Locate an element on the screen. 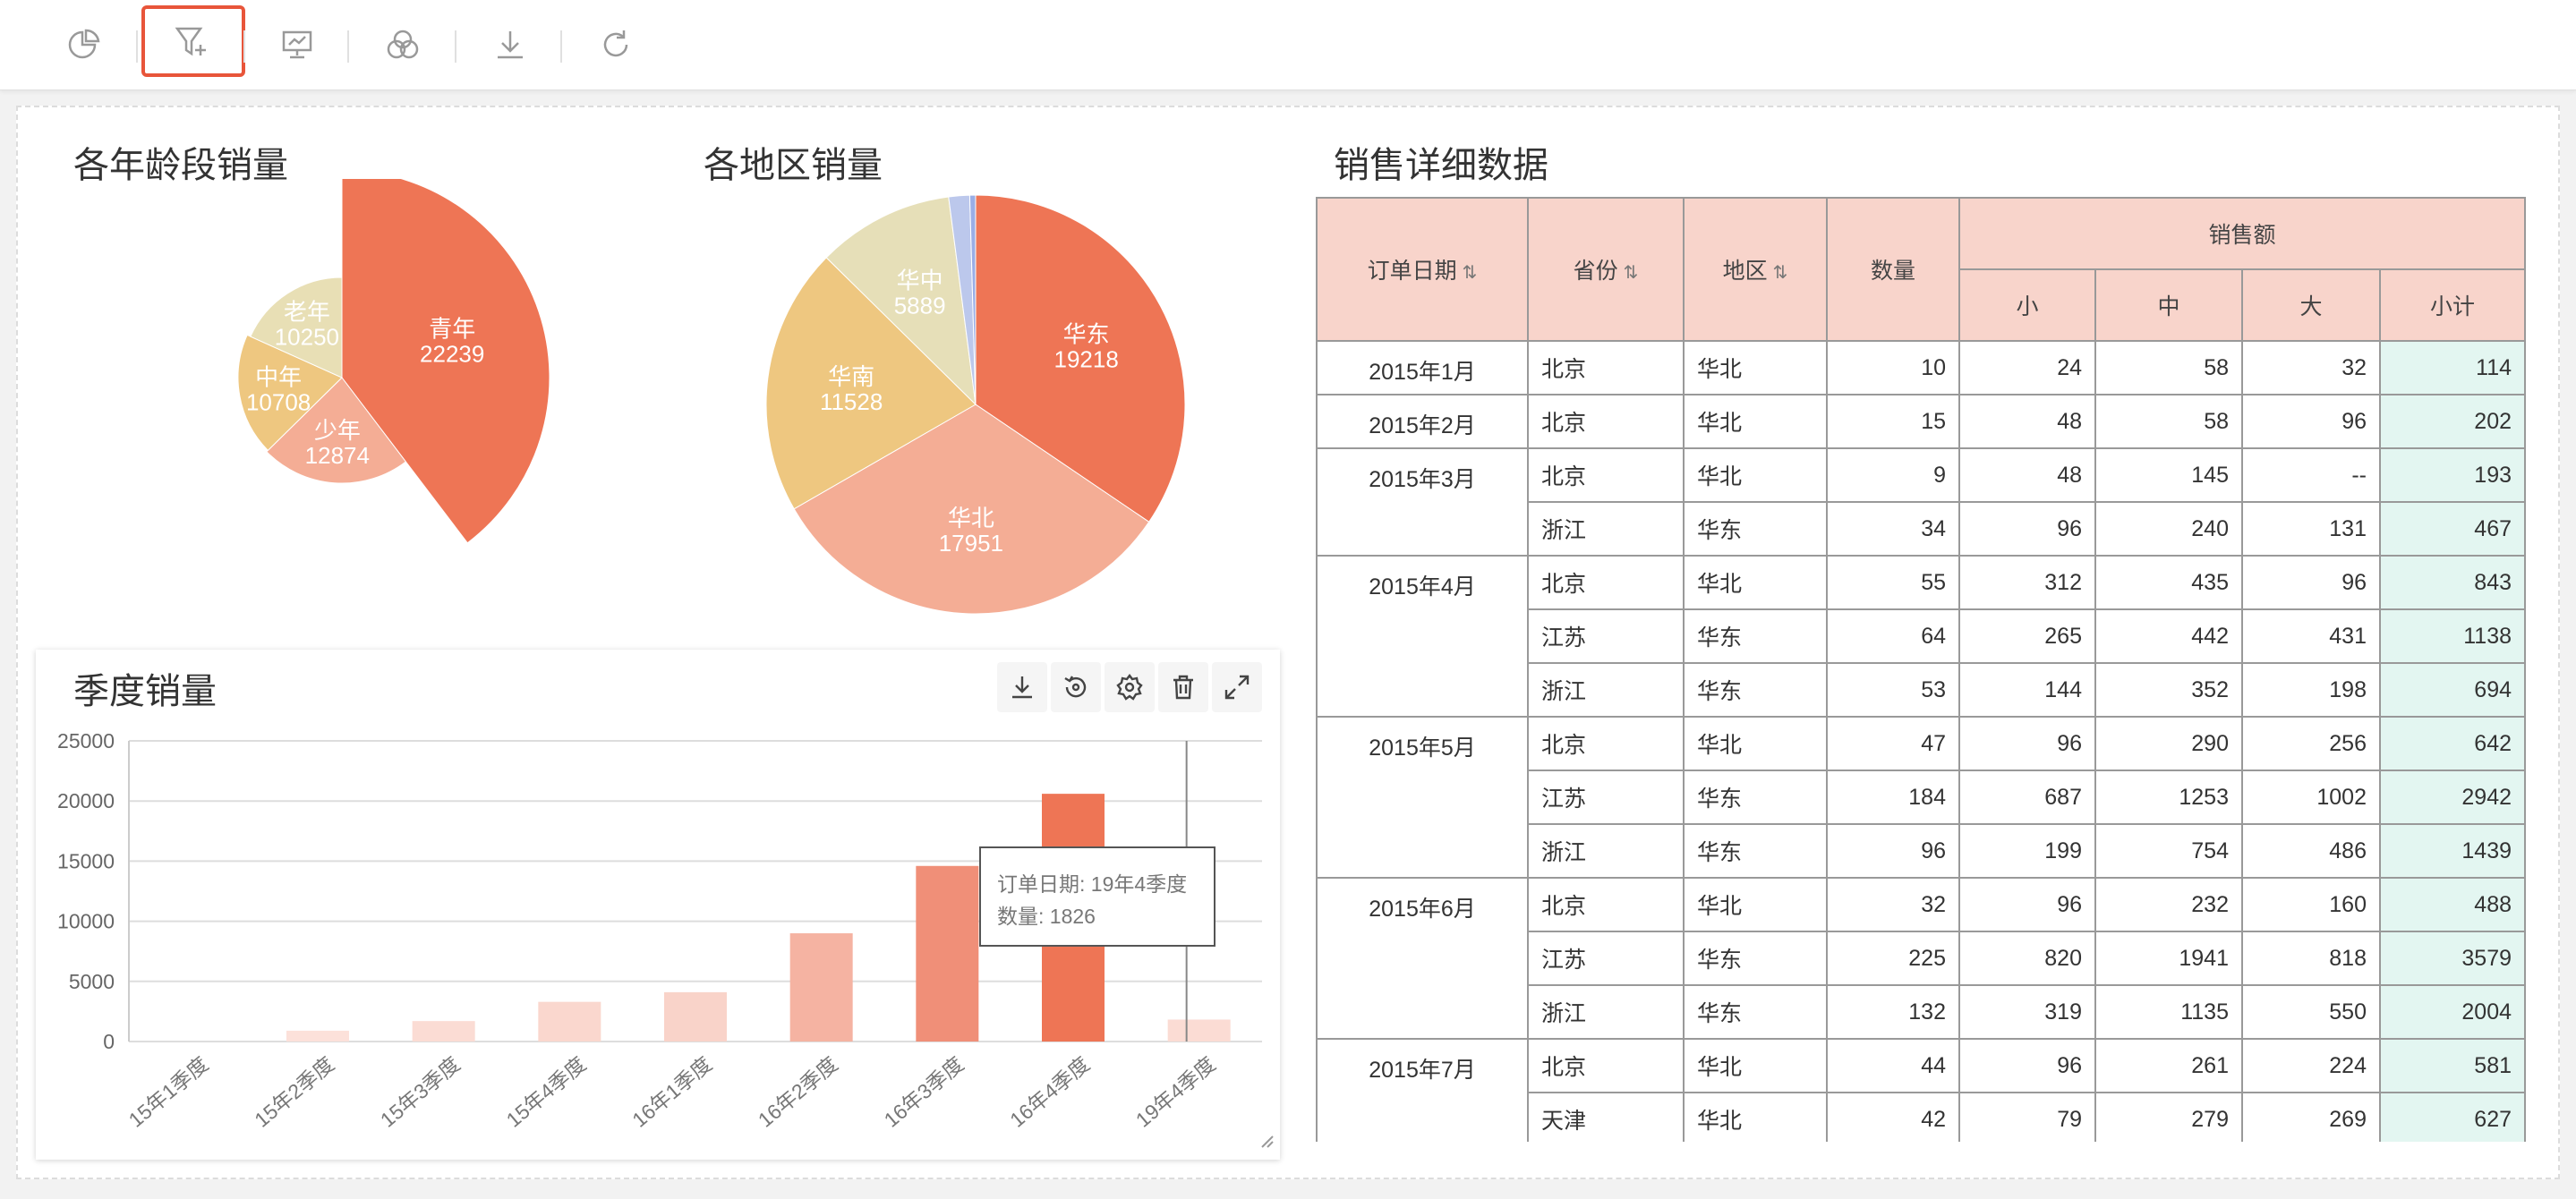 This screenshot has height=1199, width=2576. cell-small: 687 is located at coordinates (2027, 797).